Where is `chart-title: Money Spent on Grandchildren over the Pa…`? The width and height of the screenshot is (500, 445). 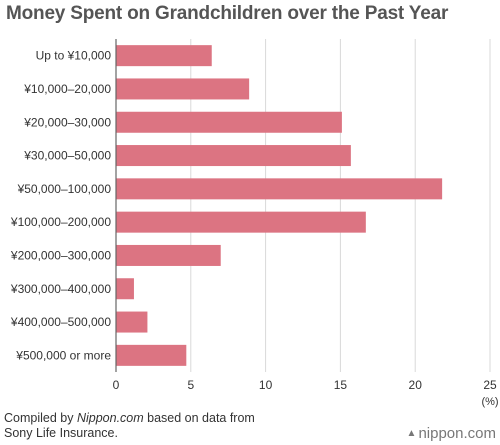 chart-title: Money Spent on Grandchildren over the Pa… is located at coordinates (227, 13).